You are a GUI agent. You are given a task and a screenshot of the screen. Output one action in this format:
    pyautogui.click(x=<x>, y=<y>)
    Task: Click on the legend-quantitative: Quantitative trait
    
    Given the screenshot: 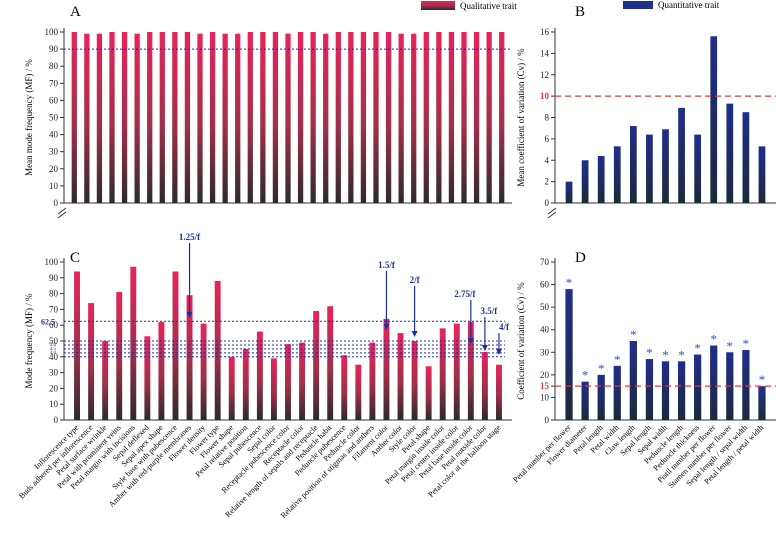 What is the action you would take?
    pyautogui.click(x=671, y=5)
    